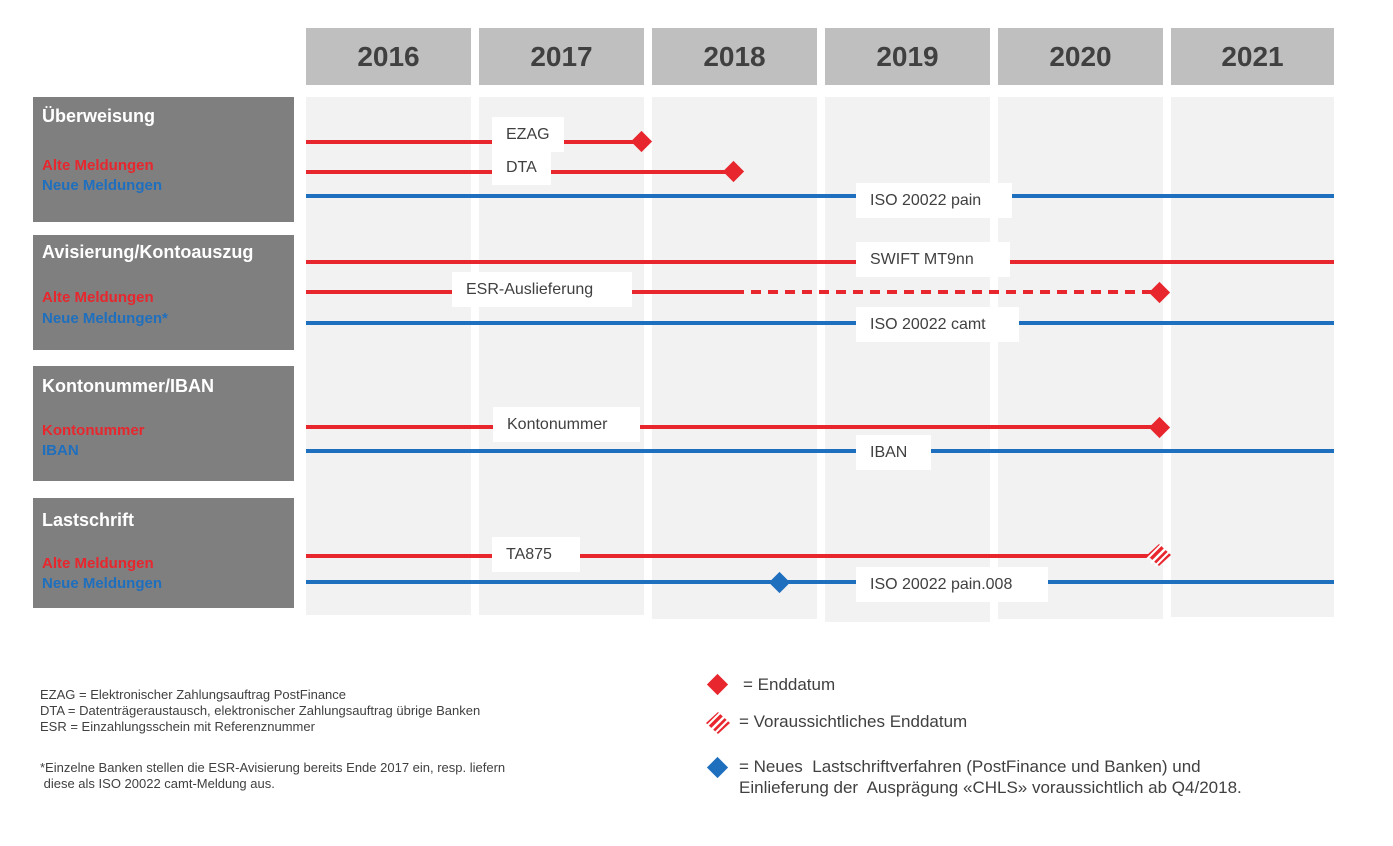  What do you see at coordinates (388, 56) in the screenshot?
I see `year-header-2016: 2016` at bounding box center [388, 56].